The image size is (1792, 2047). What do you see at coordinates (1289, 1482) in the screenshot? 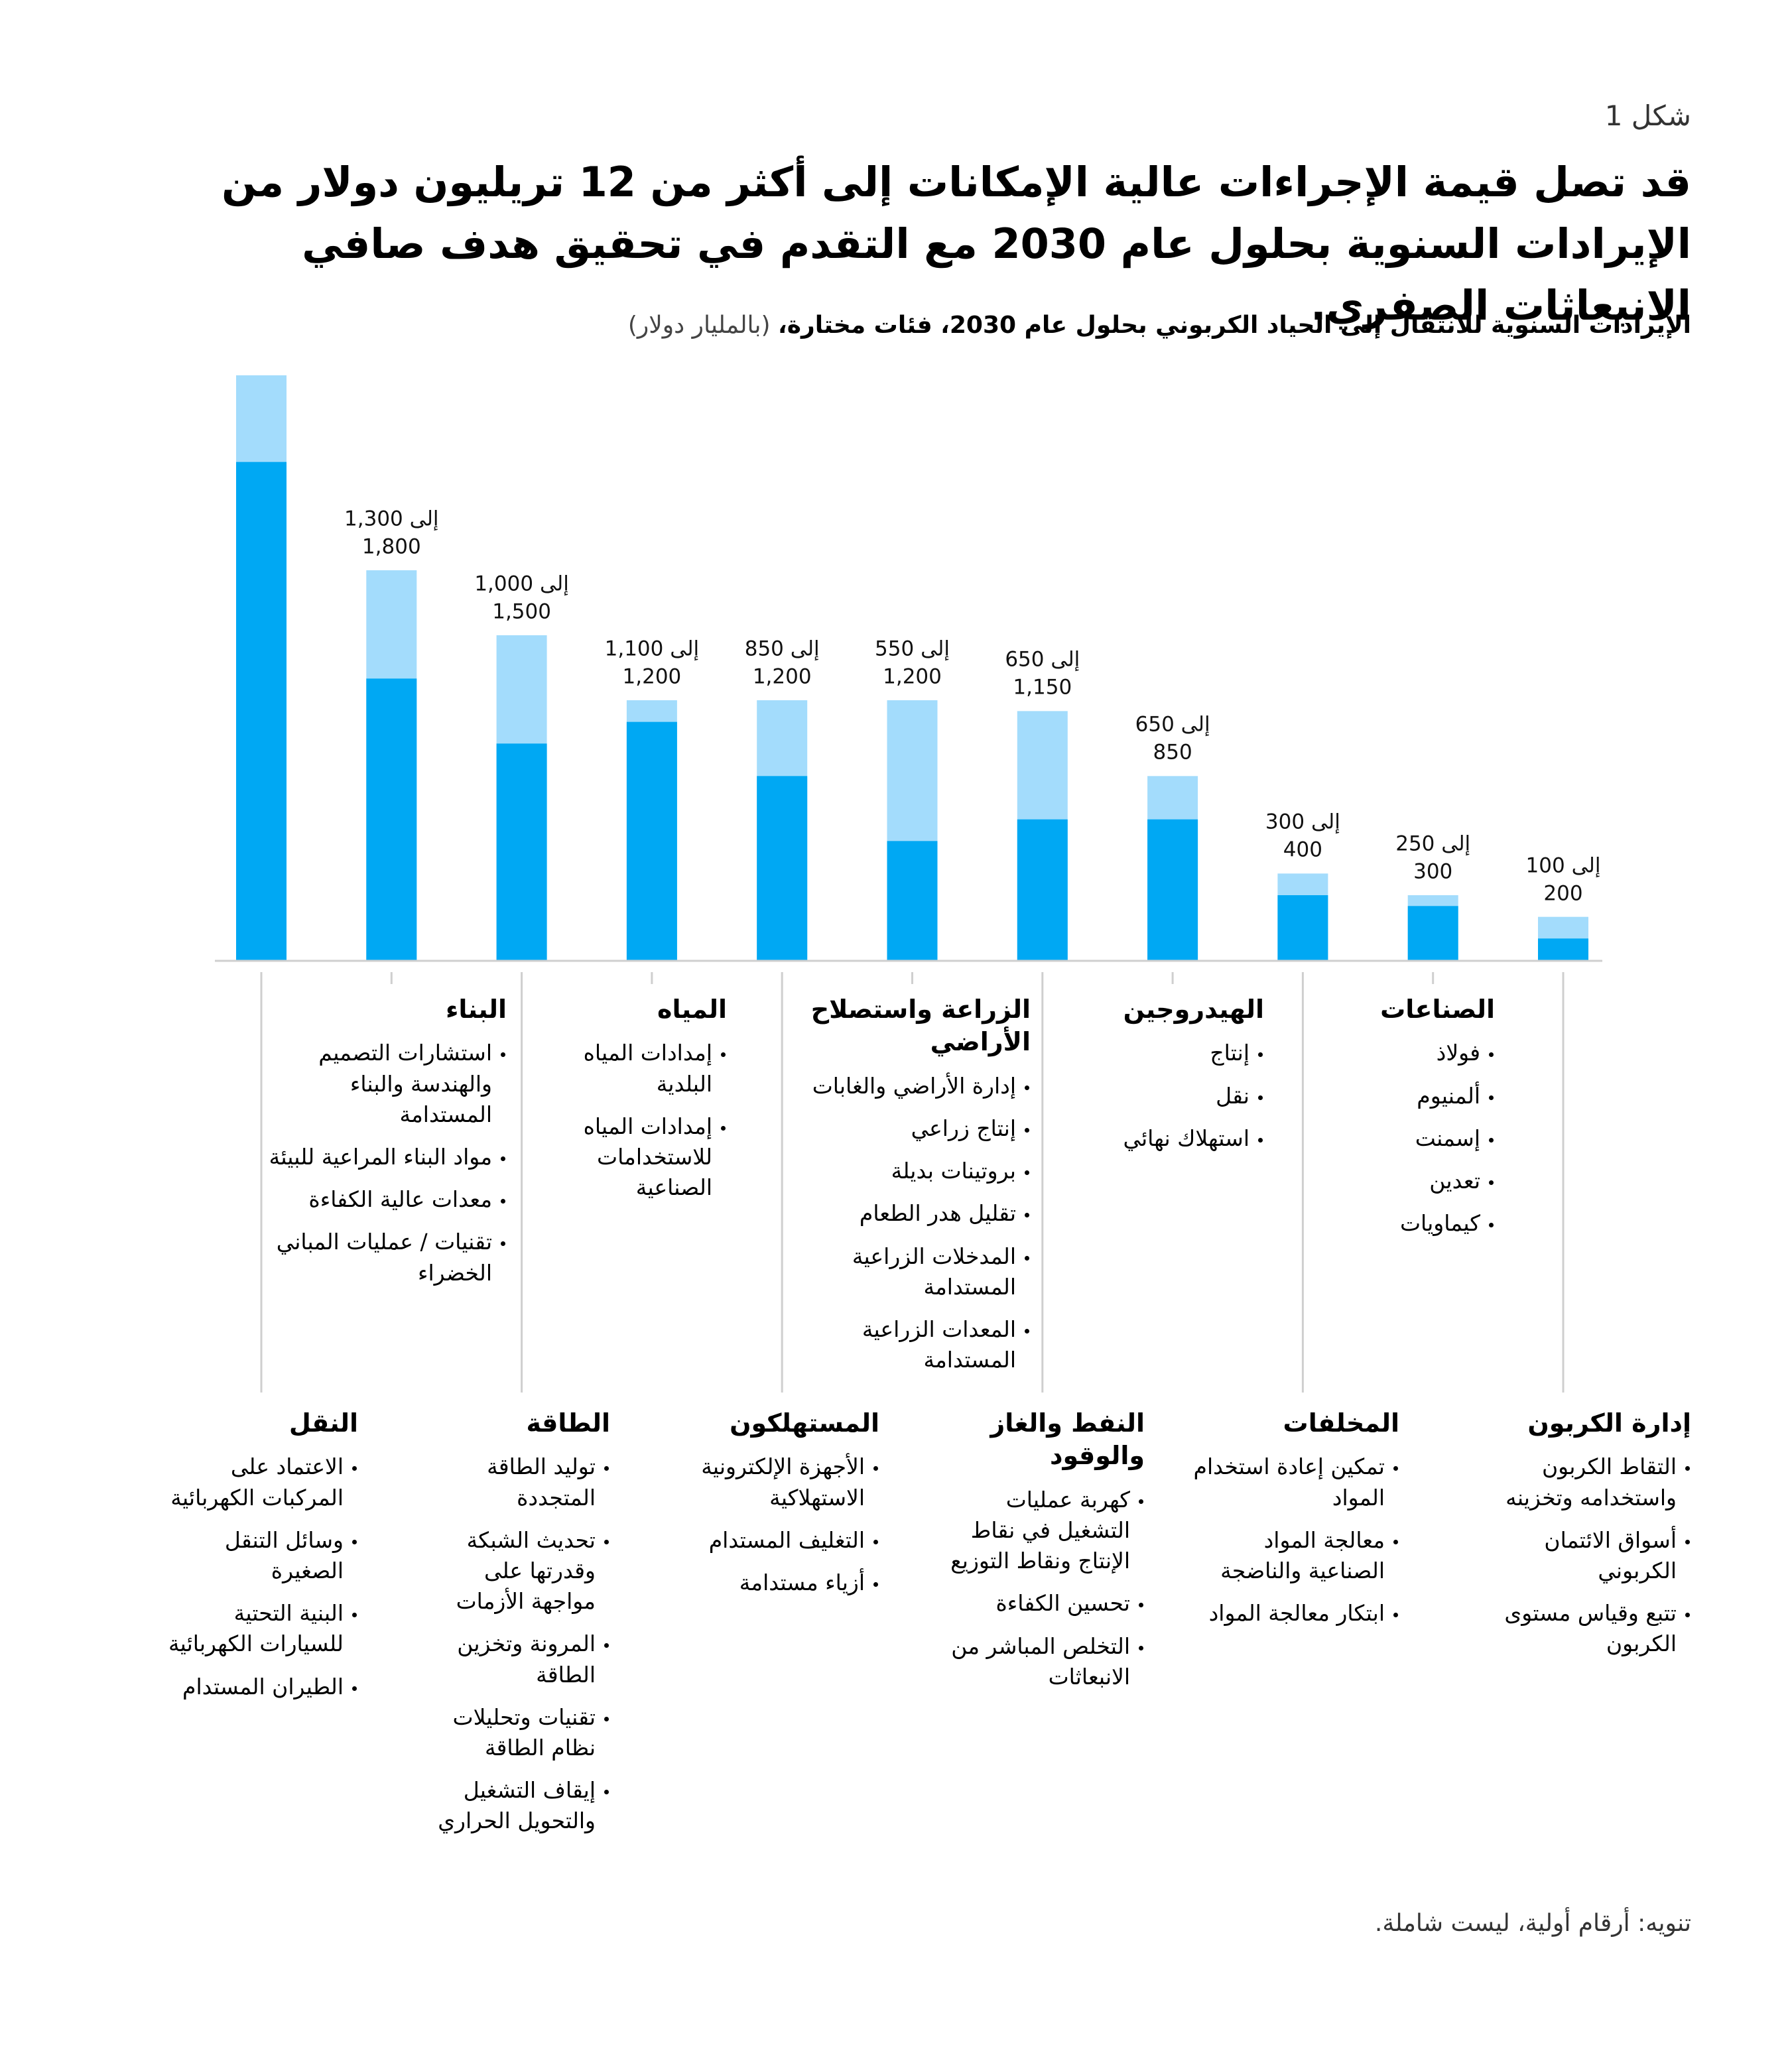
I see `item-text: تمكين إعادة استخدام المواد` at bounding box center [1289, 1482].